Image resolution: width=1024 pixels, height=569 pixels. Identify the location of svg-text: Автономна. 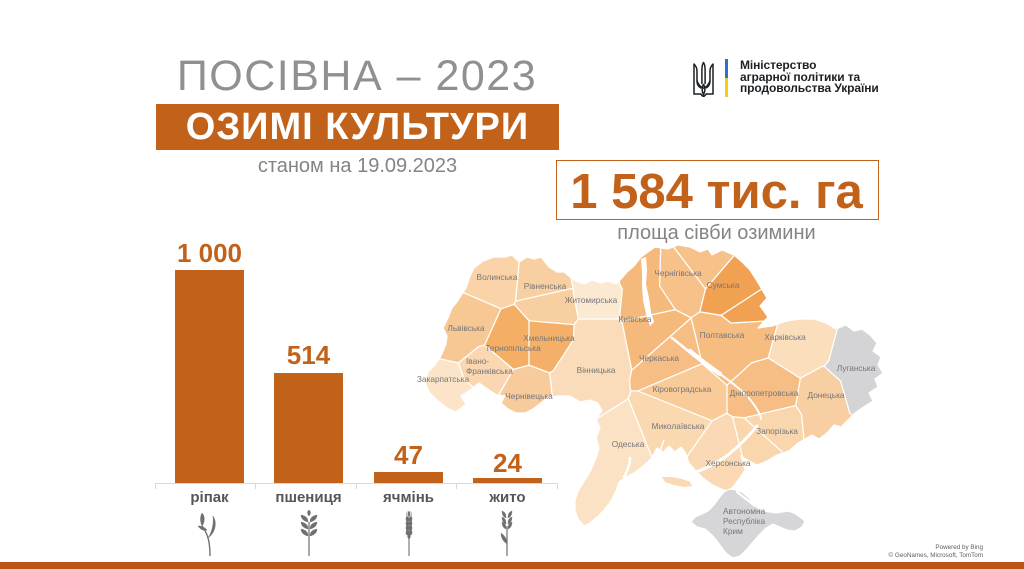
(744, 511).